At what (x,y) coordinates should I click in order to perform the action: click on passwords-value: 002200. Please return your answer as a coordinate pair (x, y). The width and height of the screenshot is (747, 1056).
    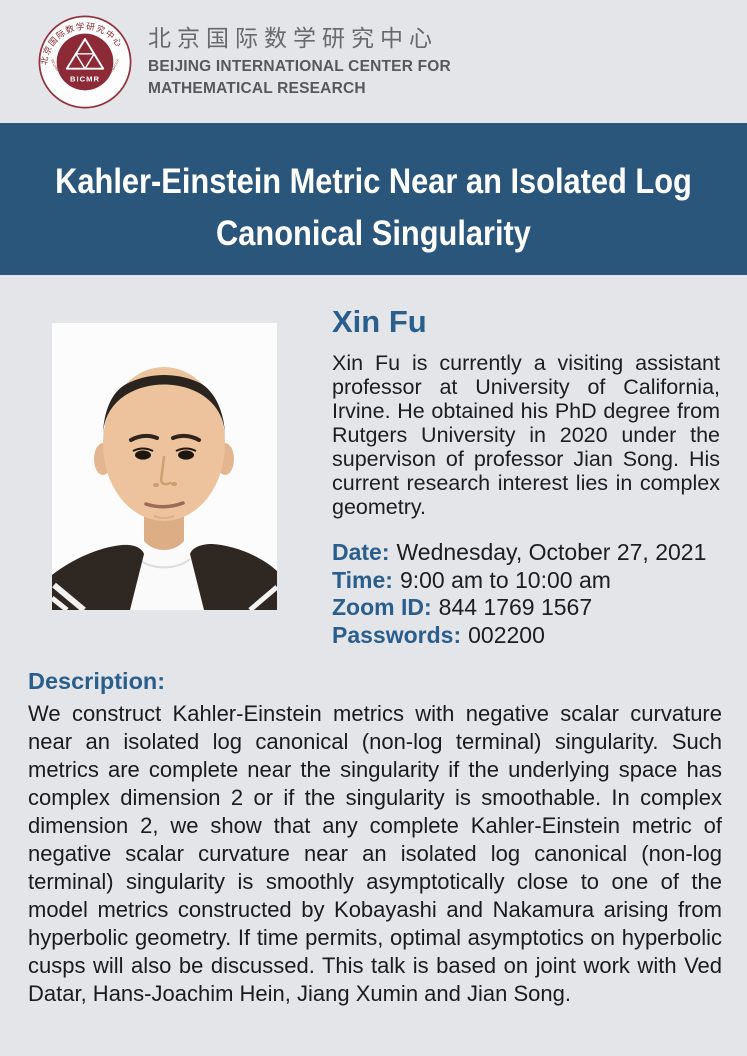
    Looking at the image, I should click on (506, 634).